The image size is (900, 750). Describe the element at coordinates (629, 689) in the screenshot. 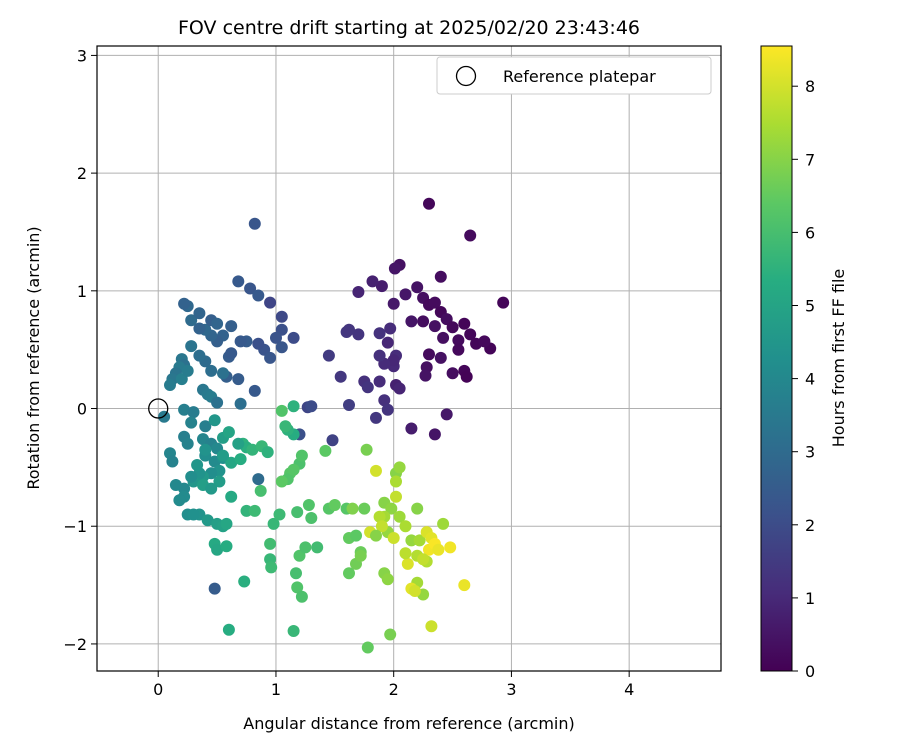

I see `x-tick-label: 4` at that location.